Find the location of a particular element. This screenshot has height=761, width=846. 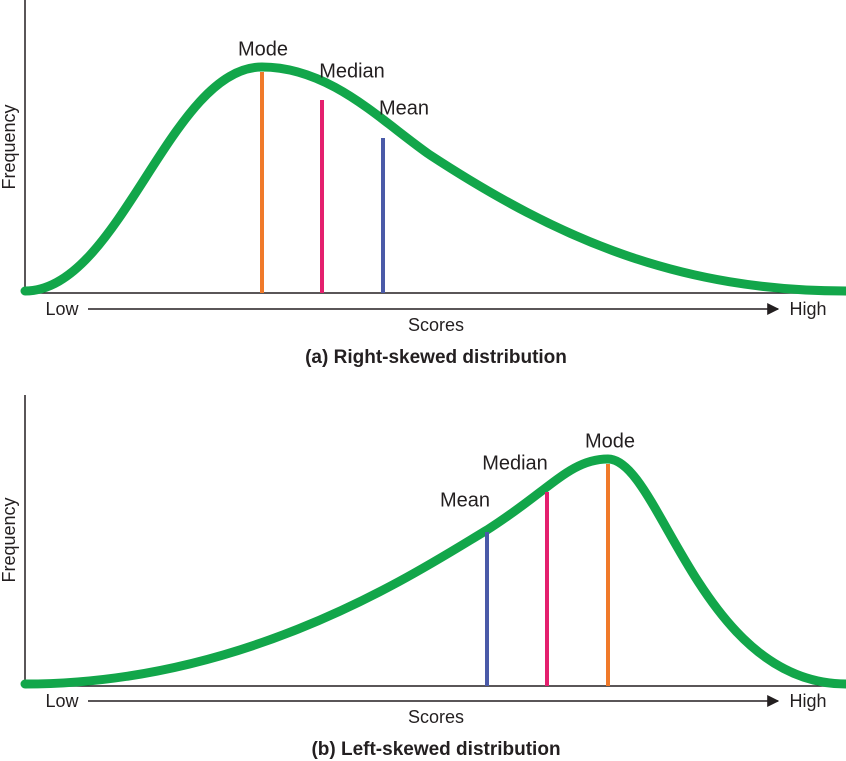

caption: (a) Right-skewed distribution is located at coordinates (436, 357).